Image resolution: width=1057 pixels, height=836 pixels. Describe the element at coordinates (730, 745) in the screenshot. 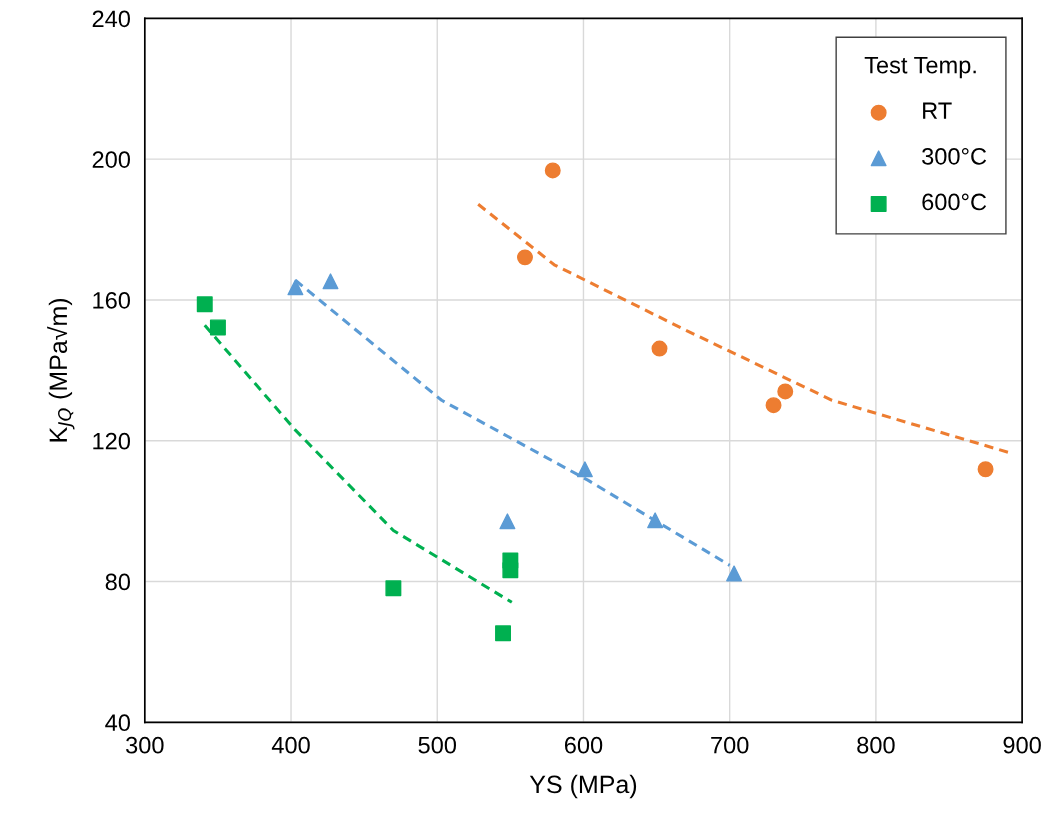

I see `x-tick-label: 700` at that location.